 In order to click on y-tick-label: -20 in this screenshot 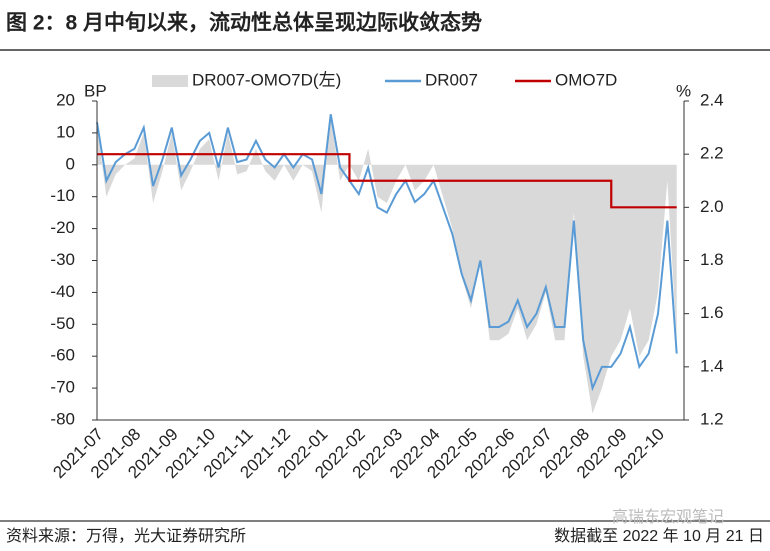, I will do `click(62, 227)`.